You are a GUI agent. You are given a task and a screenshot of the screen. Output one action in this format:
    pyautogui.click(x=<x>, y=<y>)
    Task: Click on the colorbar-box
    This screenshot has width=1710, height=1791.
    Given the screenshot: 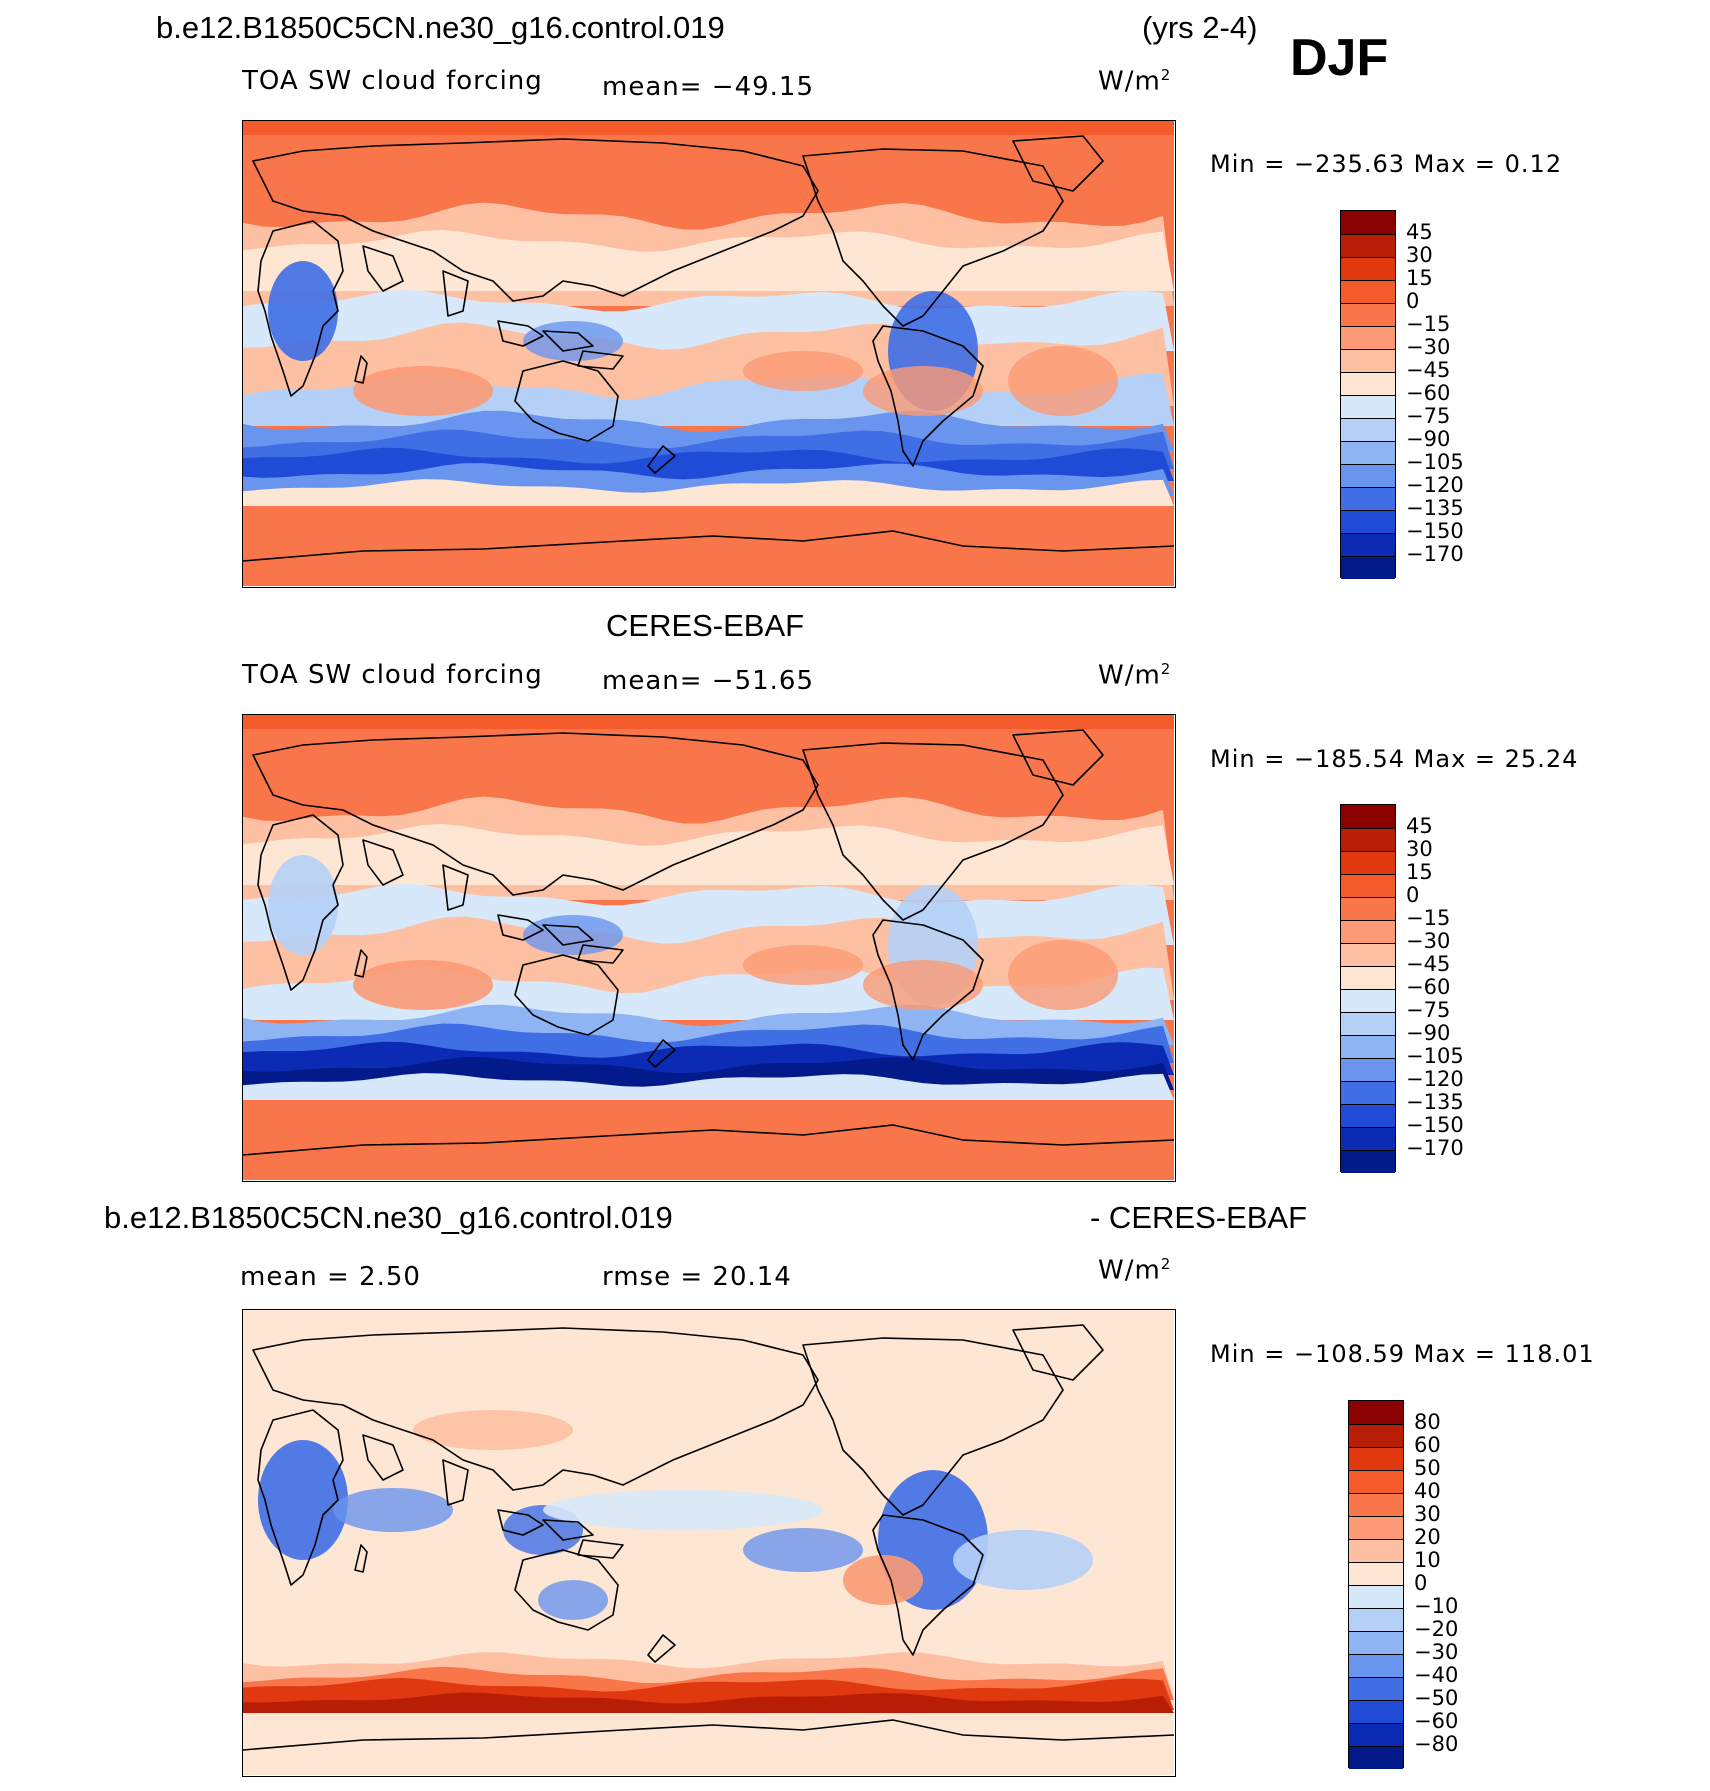 What is the action you would take?
    pyautogui.click(x=1376, y=1584)
    